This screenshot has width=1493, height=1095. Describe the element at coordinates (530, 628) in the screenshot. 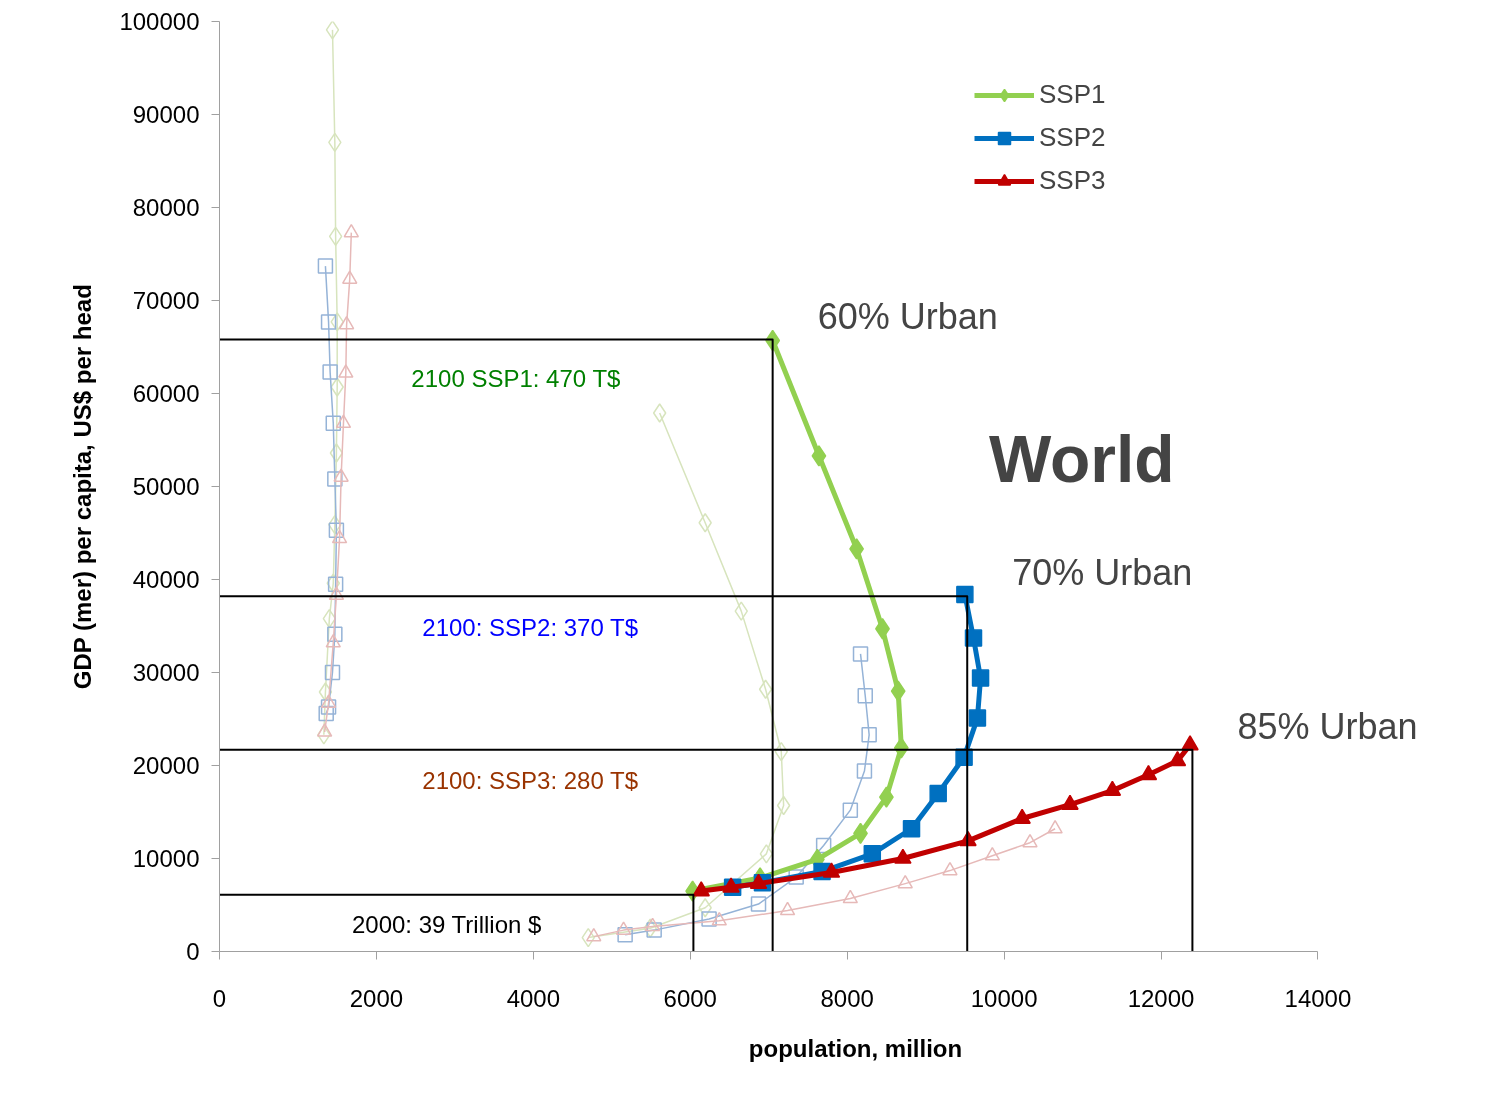

I see `annotation: 2100: SSP2: 370 T$` at that location.